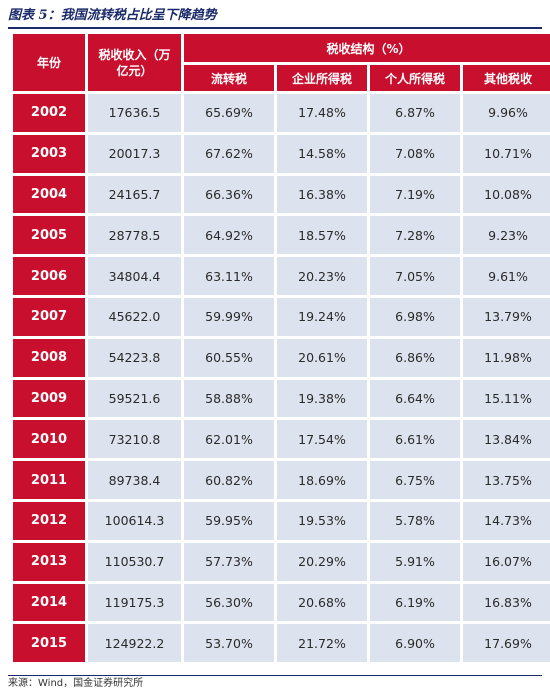 The height and width of the screenshot is (696, 550). Describe the element at coordinates (229, 643) in the screenshot. I see `cell-turnover-tax: 53.70%` at that location.